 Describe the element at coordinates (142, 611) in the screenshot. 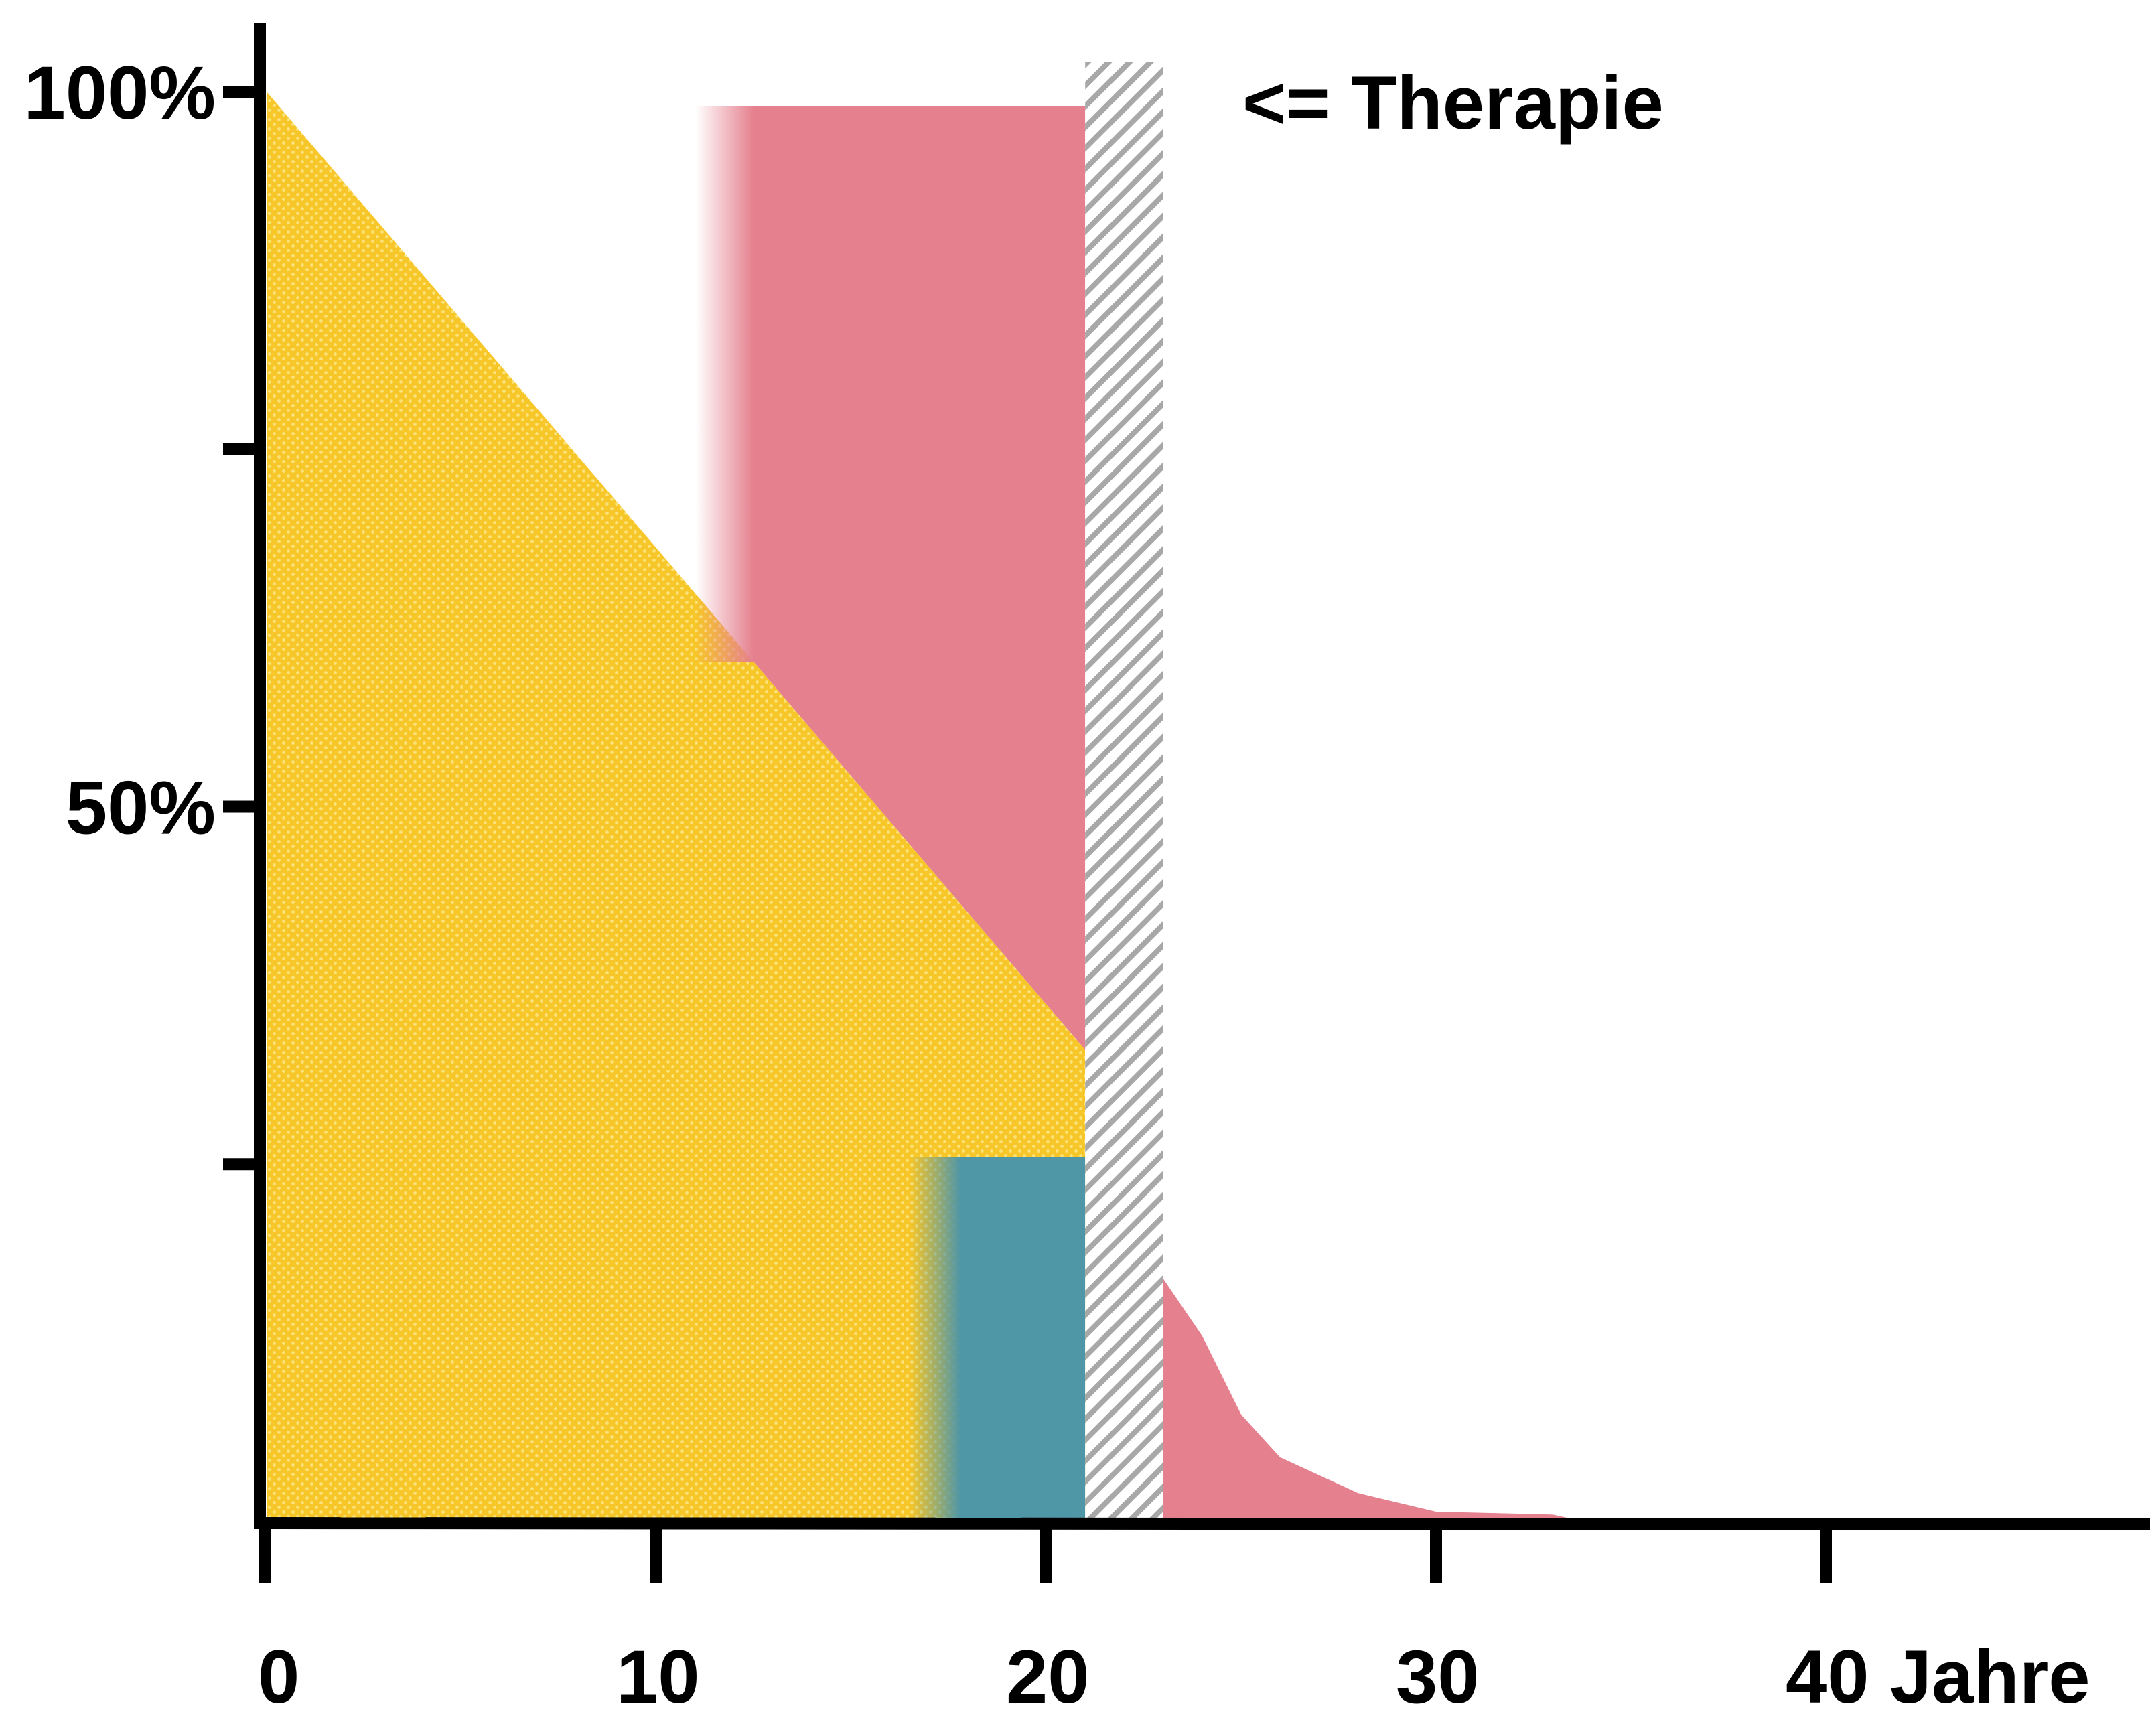

I see `y-ticks: 100% 50%` at that location.